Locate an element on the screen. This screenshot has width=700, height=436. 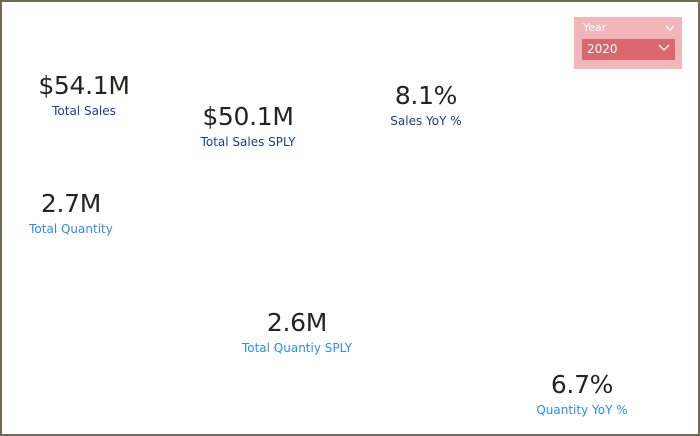
year-dropdown-value: 2020 is located at coordinates (602, 49).